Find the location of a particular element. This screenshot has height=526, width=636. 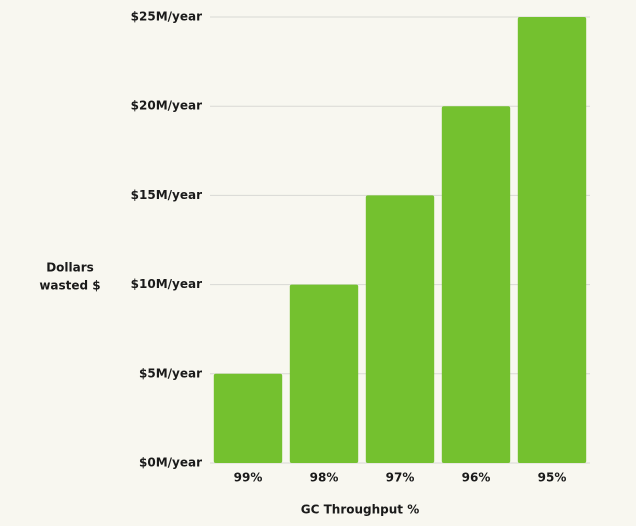

x-tick-label: 97% is located at coordinates (400, 478).